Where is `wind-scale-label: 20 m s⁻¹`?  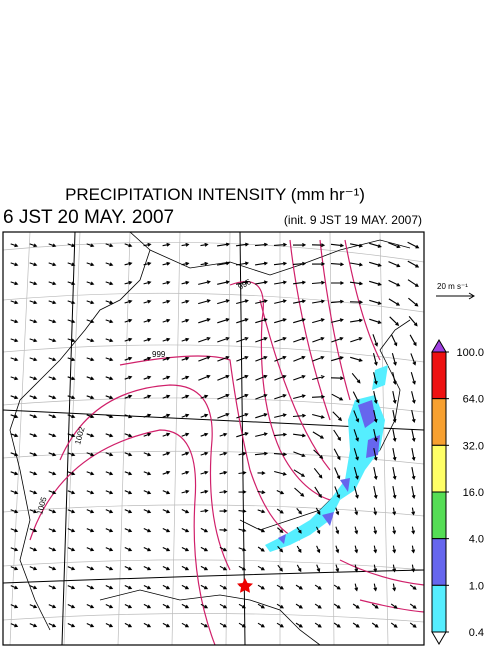
wind-scale-label: 20 m s⁻¹ is located at coordinates (452, 286).